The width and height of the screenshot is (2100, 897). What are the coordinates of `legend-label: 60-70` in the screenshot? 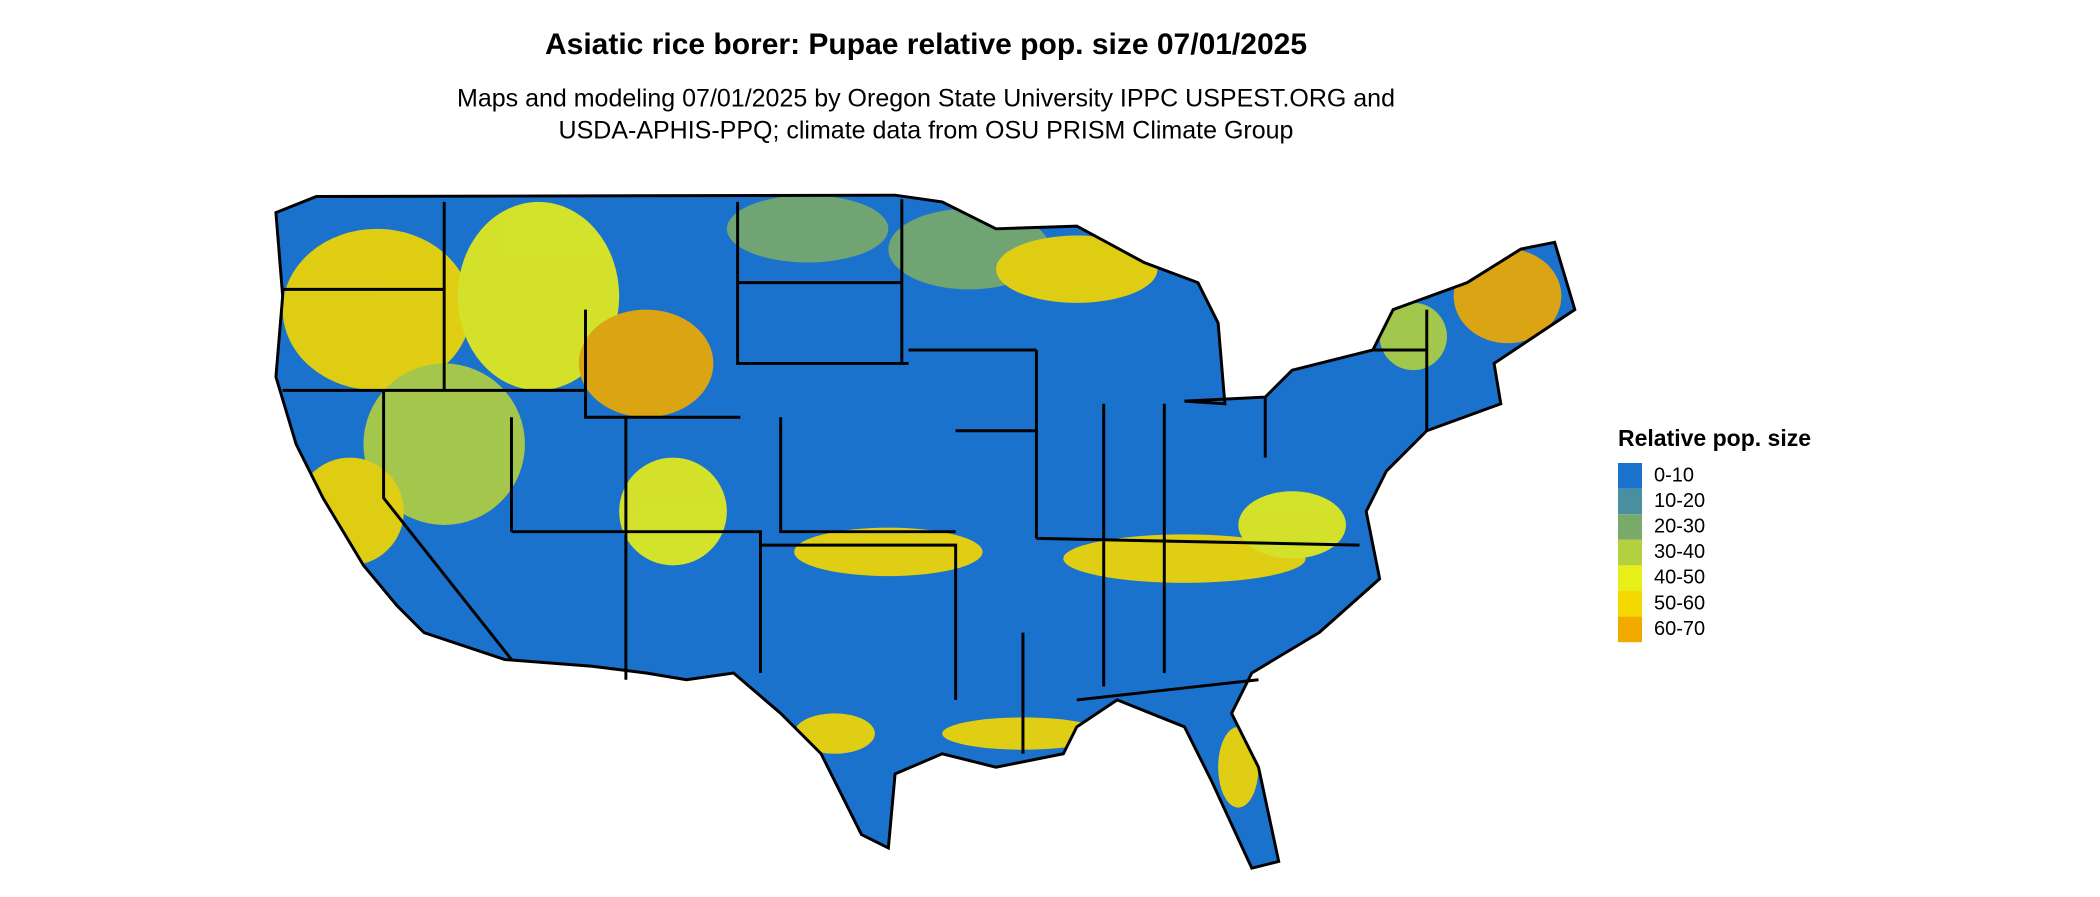 It's located at (1679, 629).